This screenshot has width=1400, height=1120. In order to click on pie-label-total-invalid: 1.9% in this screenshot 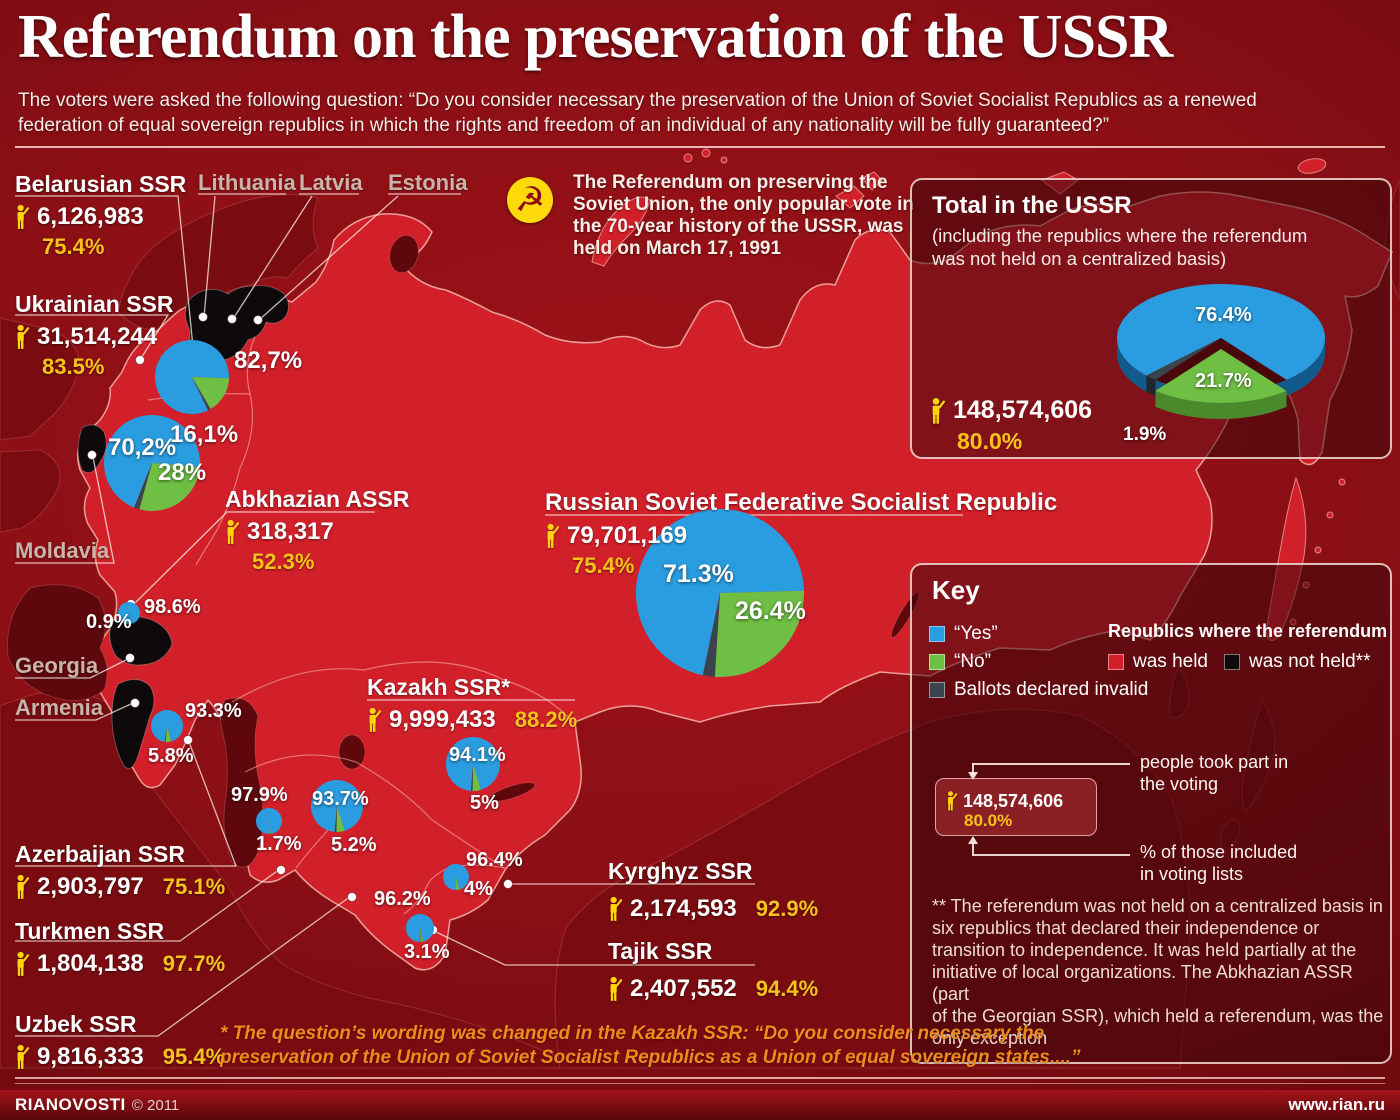, I will do `click(1145, 434)`.